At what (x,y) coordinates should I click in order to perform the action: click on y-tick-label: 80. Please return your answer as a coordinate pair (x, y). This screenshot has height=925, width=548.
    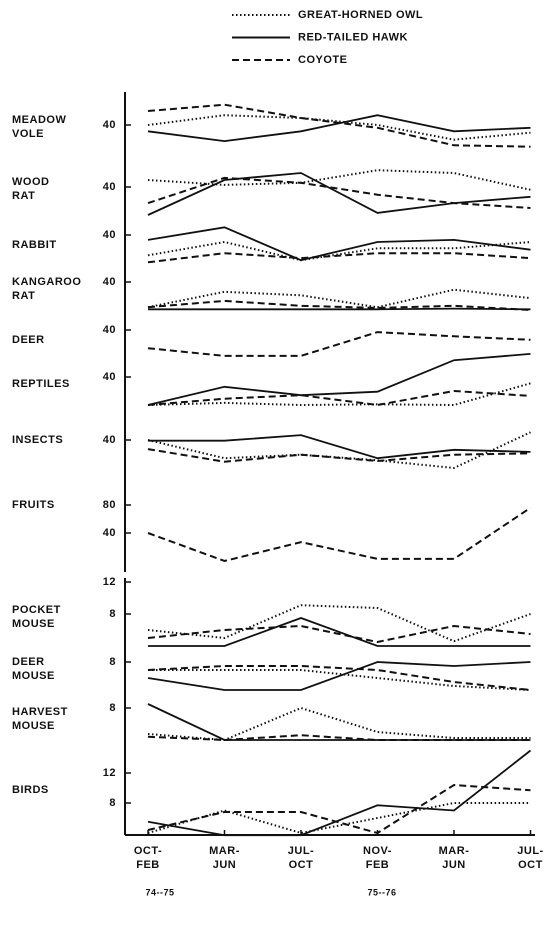
    Looking at the image, I should click on (109, 505).